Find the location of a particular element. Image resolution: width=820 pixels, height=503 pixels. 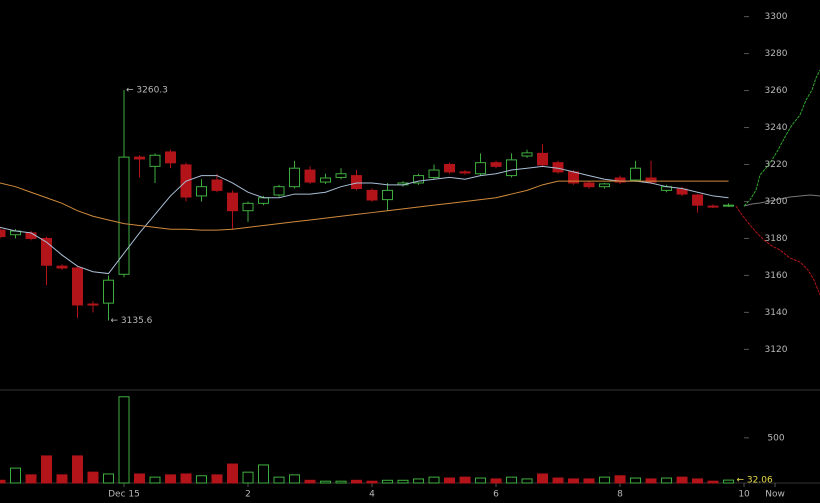

volume-annotation: ← 32.06 is located at coordinates (755, 481).